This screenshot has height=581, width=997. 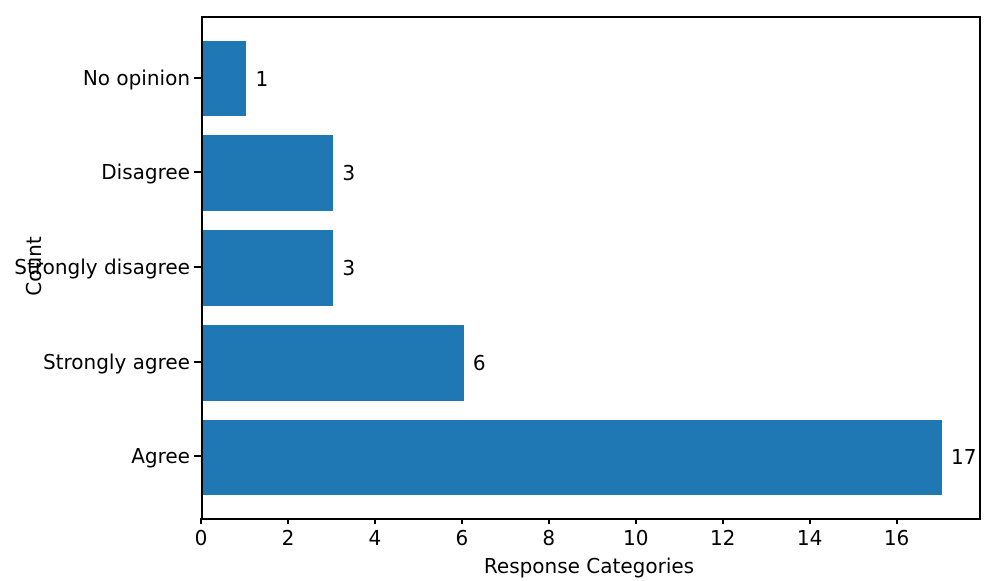 What do you see at coordinates (375, 538) in the screenshot?
I see `x-tick-label-4: 4` at bounding box center [375, 538].